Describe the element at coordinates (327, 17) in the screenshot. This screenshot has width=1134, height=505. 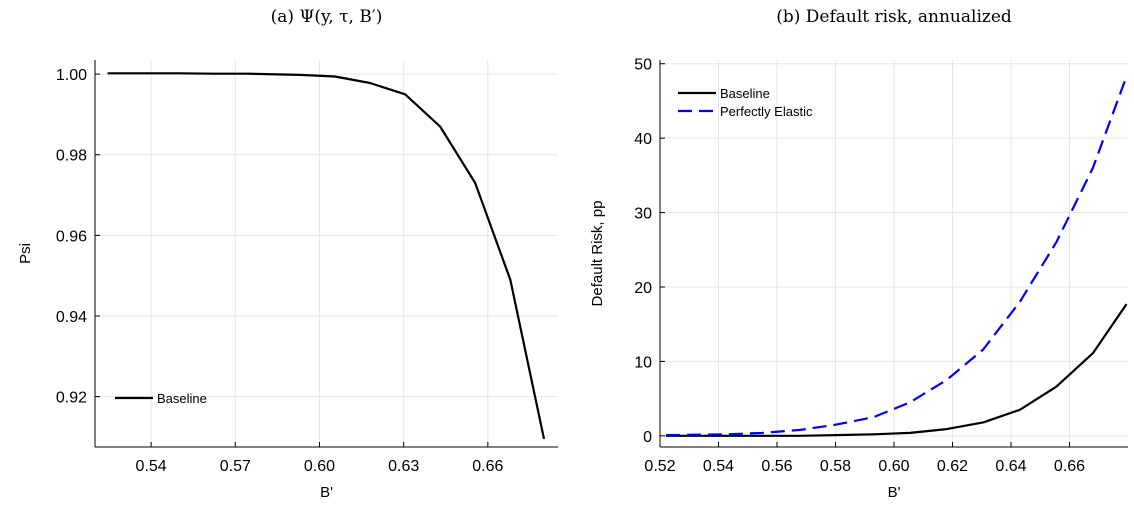
I see `chart-title: (a) Ψ(y, τ, B′)` at that location.